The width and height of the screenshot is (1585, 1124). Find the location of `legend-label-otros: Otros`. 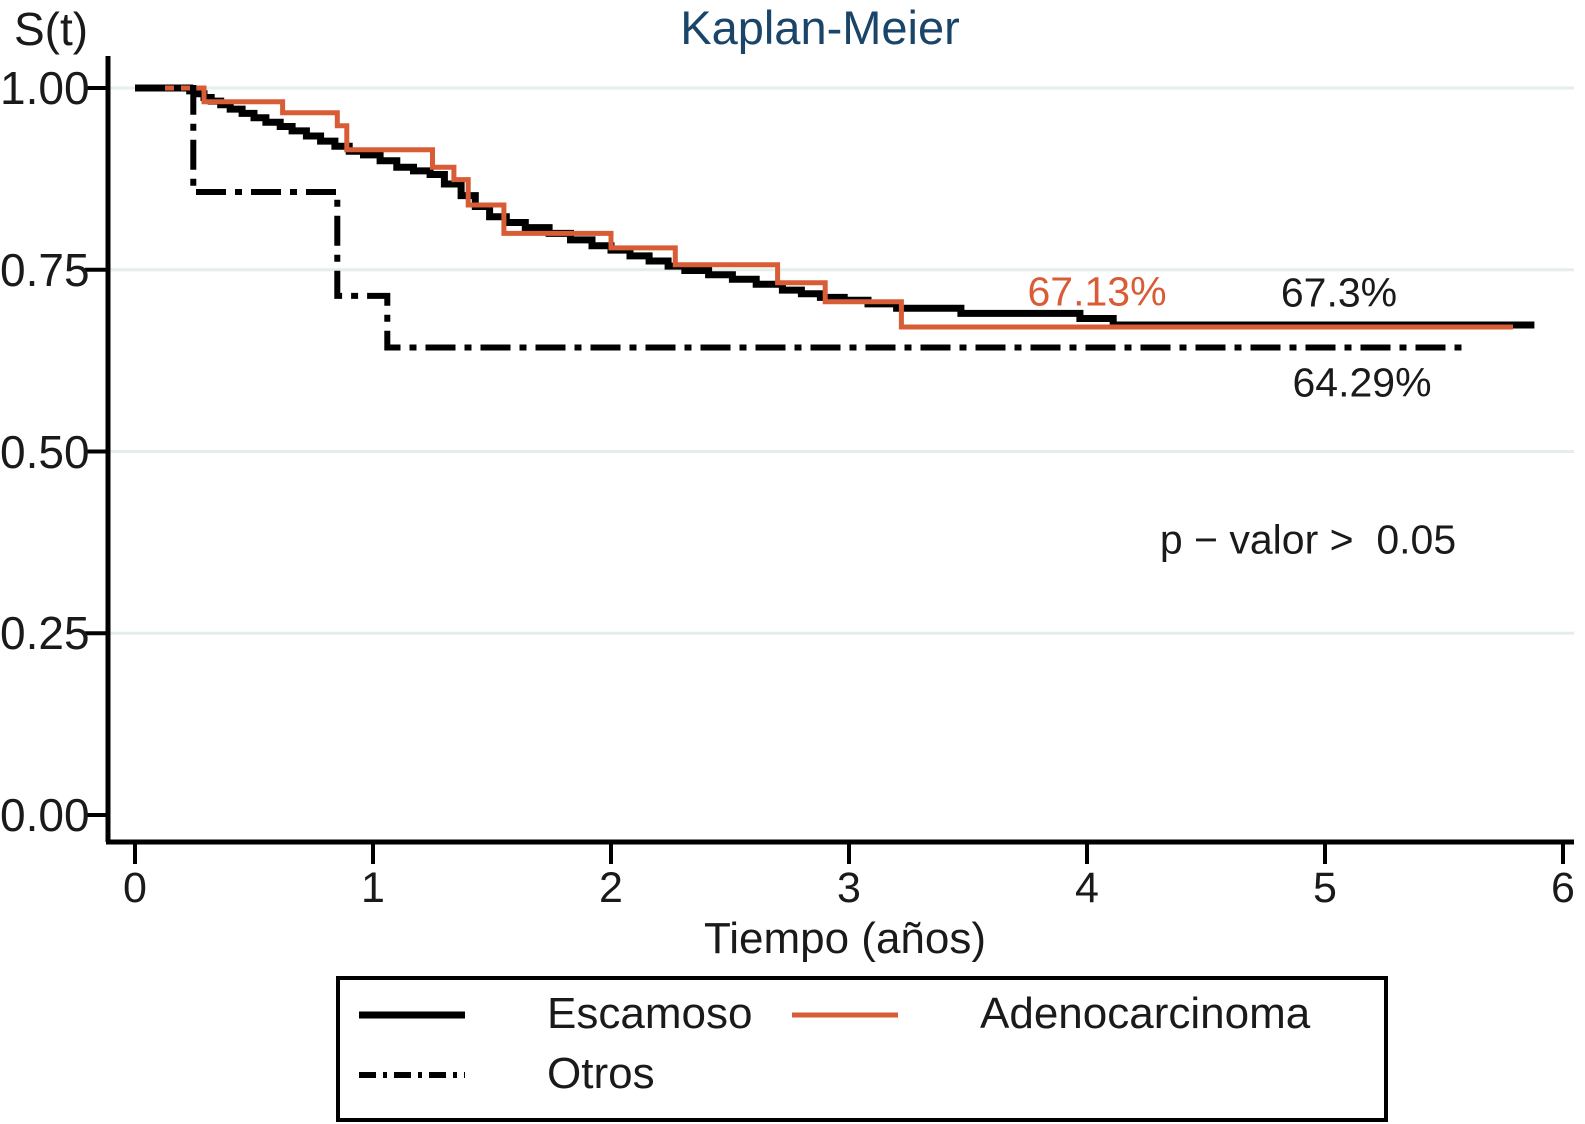

legend-label-otros: Otros is located at coordinates (601, 1073).